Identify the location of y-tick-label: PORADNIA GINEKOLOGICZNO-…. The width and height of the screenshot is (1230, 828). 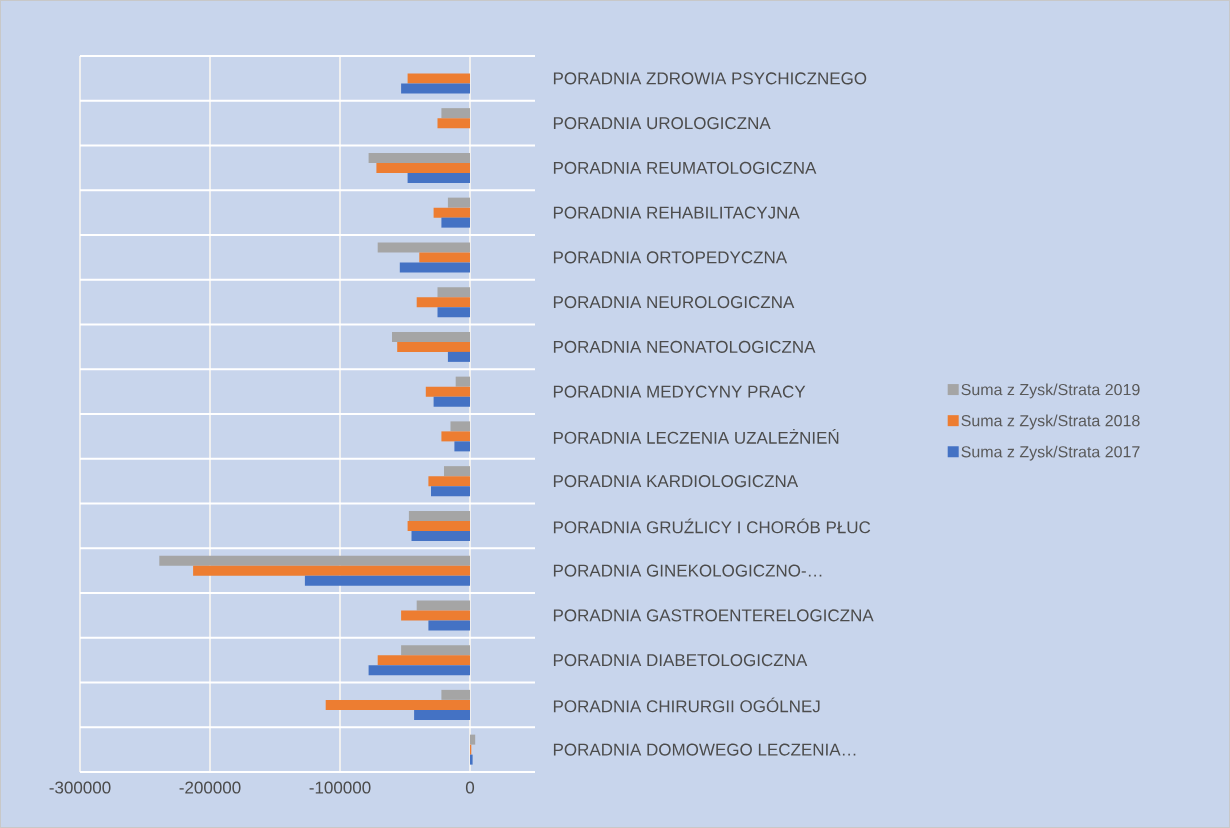
(687, 570).